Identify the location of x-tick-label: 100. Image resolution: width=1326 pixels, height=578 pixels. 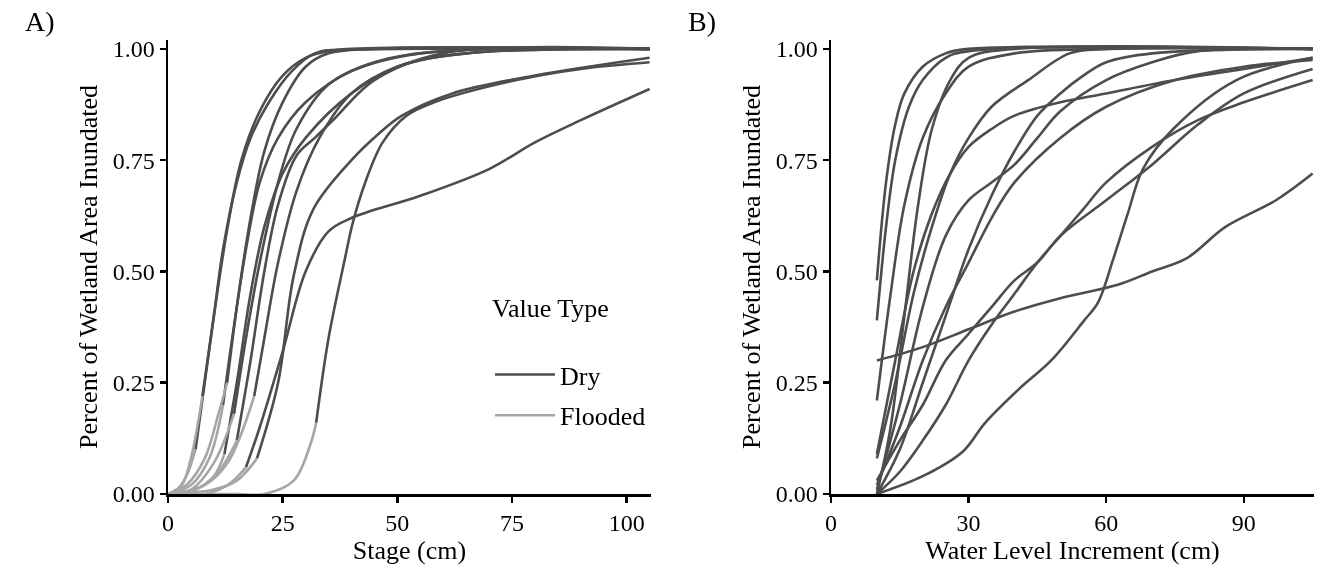
(626, 523).